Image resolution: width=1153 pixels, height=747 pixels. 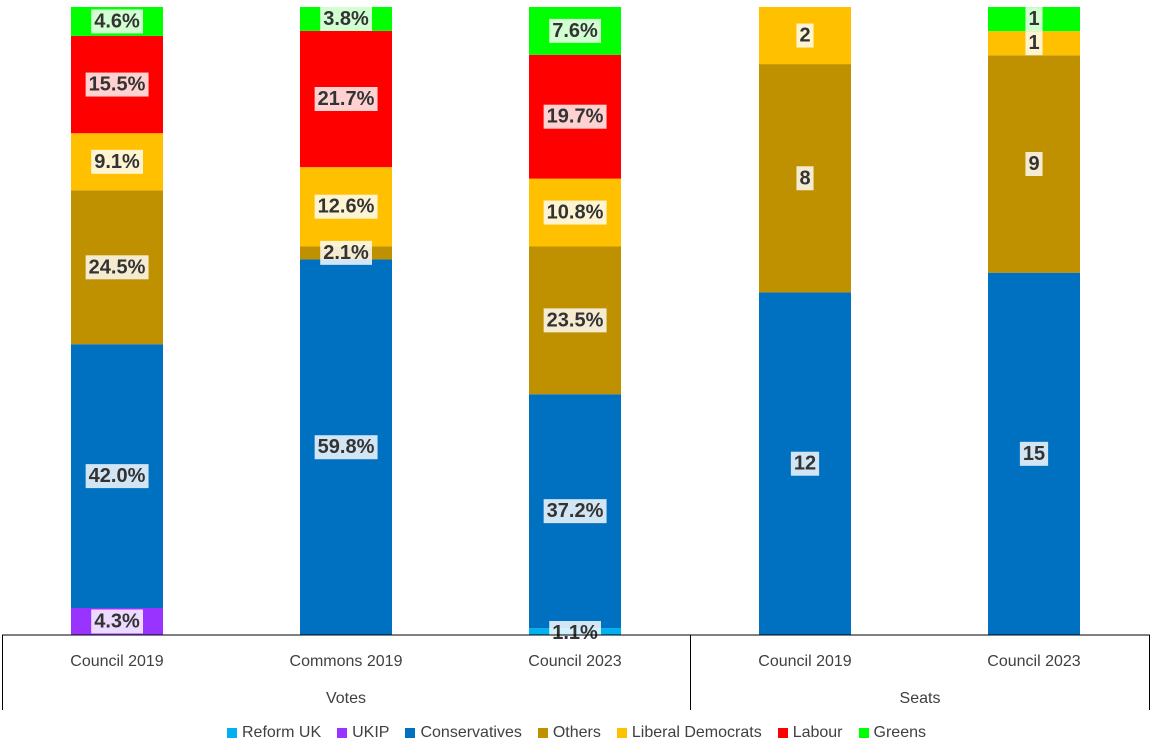 I want to click on data-label-text: 24.5%, so click(x=117, y=267).